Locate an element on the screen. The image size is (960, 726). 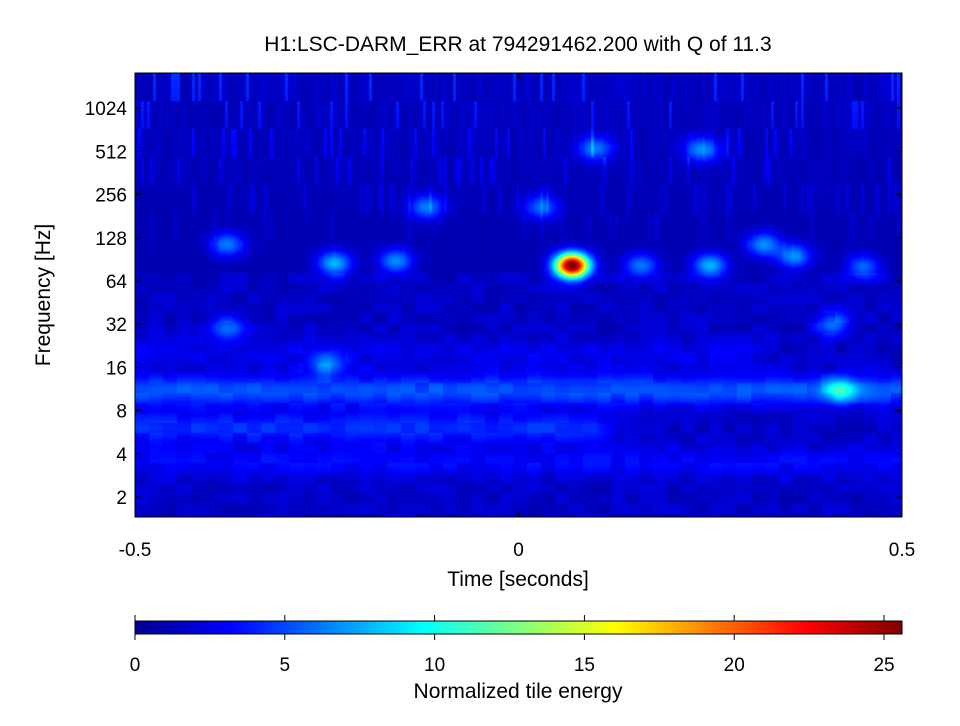
y-tick-label: 64 is located at coordinates (117, 282).